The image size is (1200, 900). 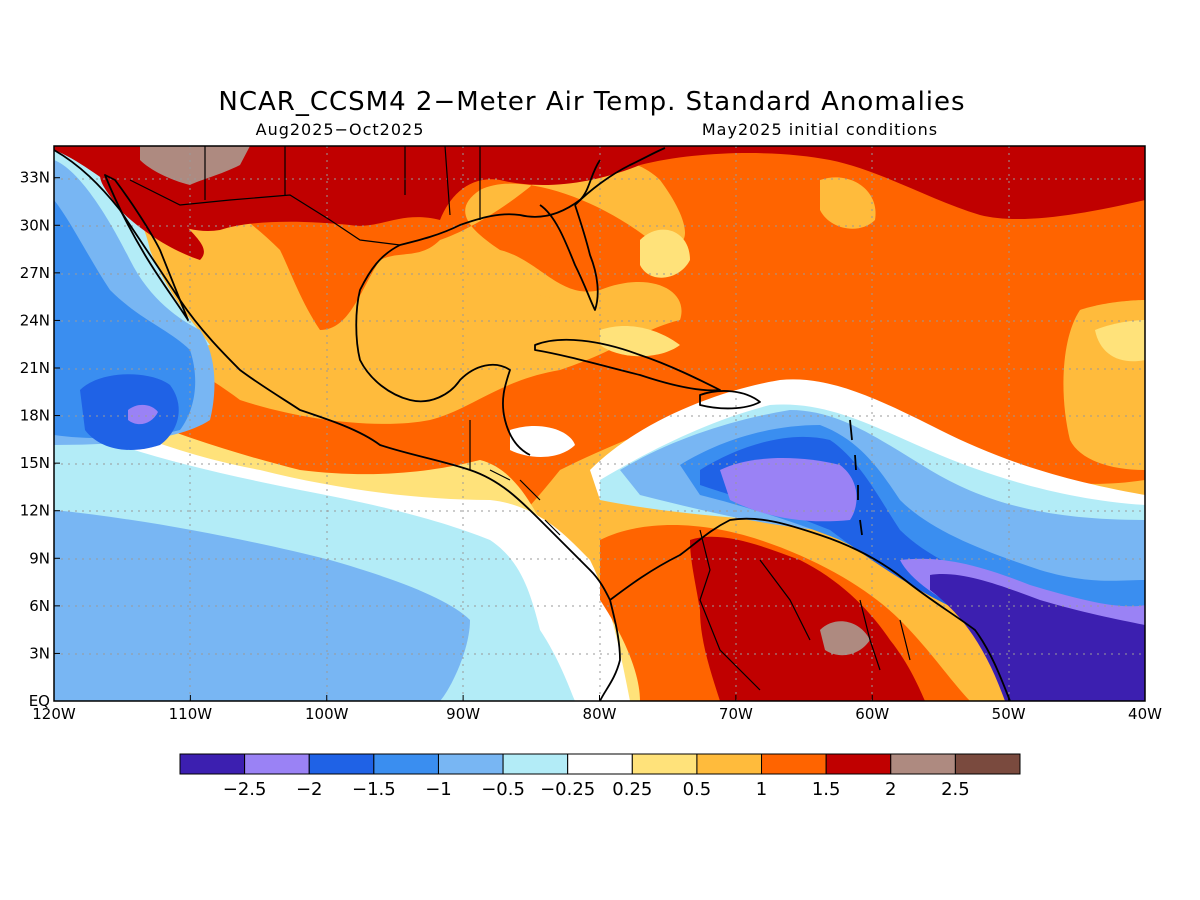 I want to click on colorbar-label: −0.5, so click(x=503, y=789).